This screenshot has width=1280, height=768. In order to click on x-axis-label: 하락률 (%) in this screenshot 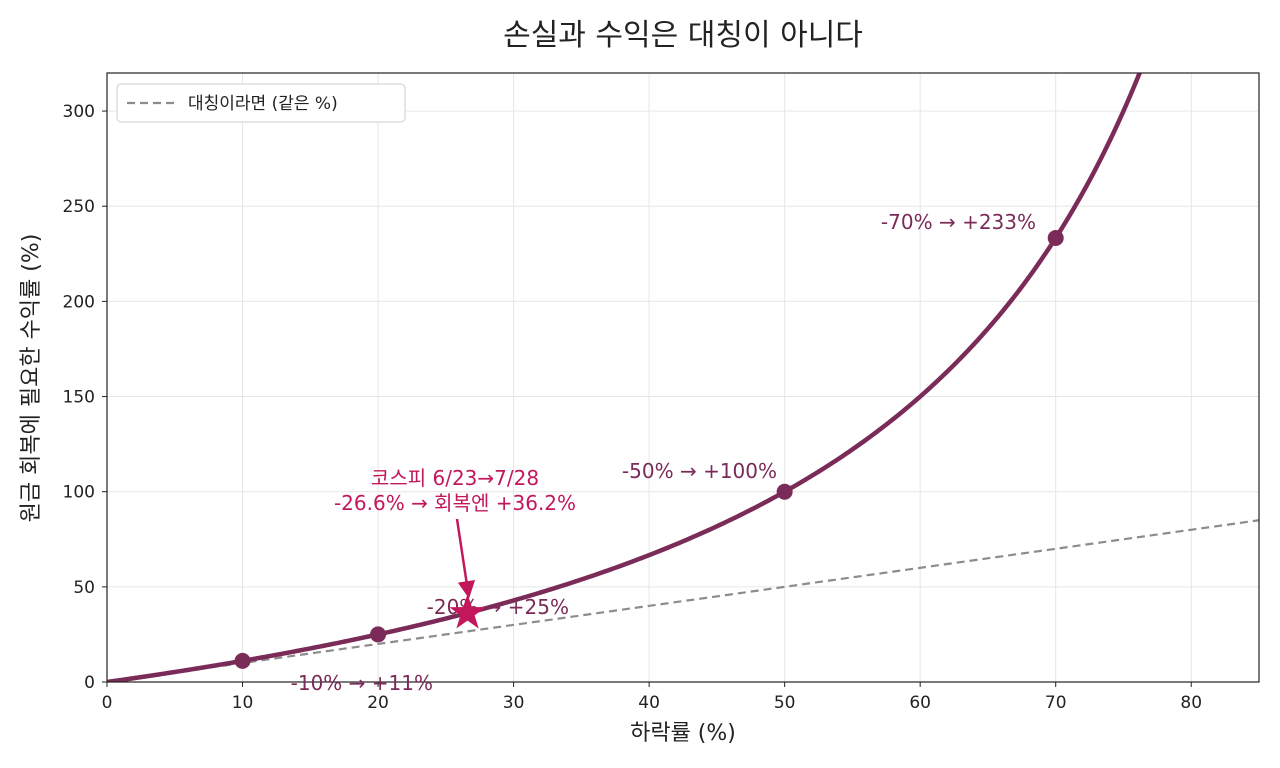, I will do `click(683, 733)`.